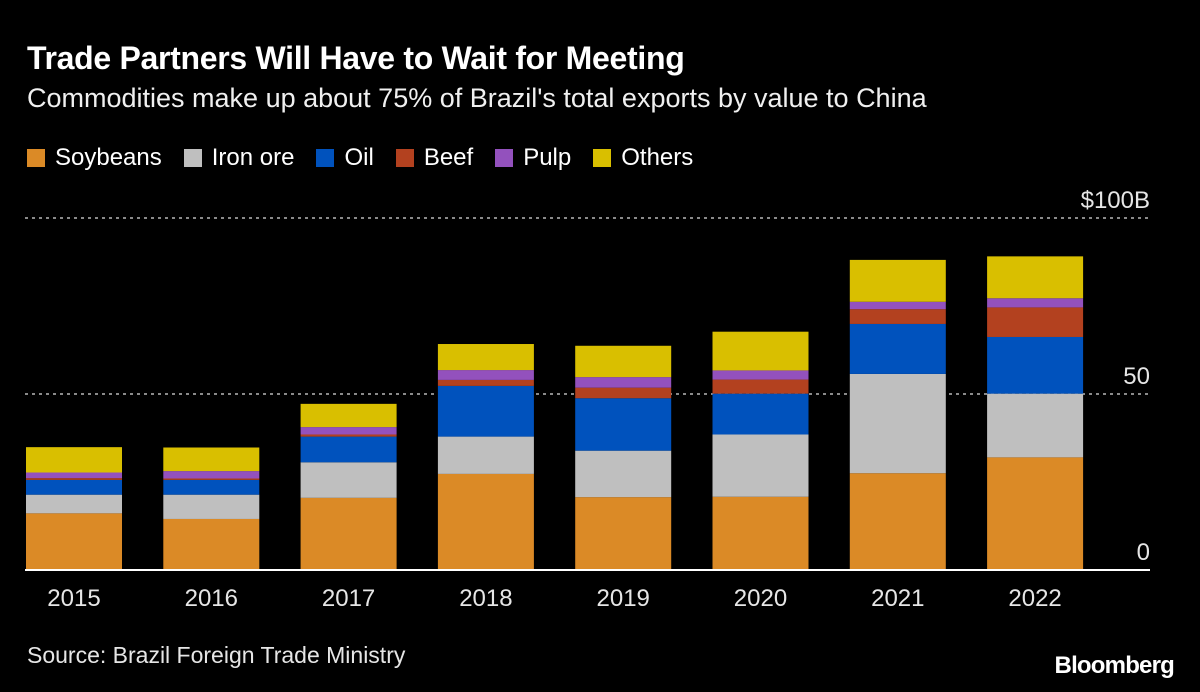 This screenshot has height=692, width=1200. Describe the element at coordinates (348, 415) in the screenshot. I see `bar-segment-others-2017` at that location.